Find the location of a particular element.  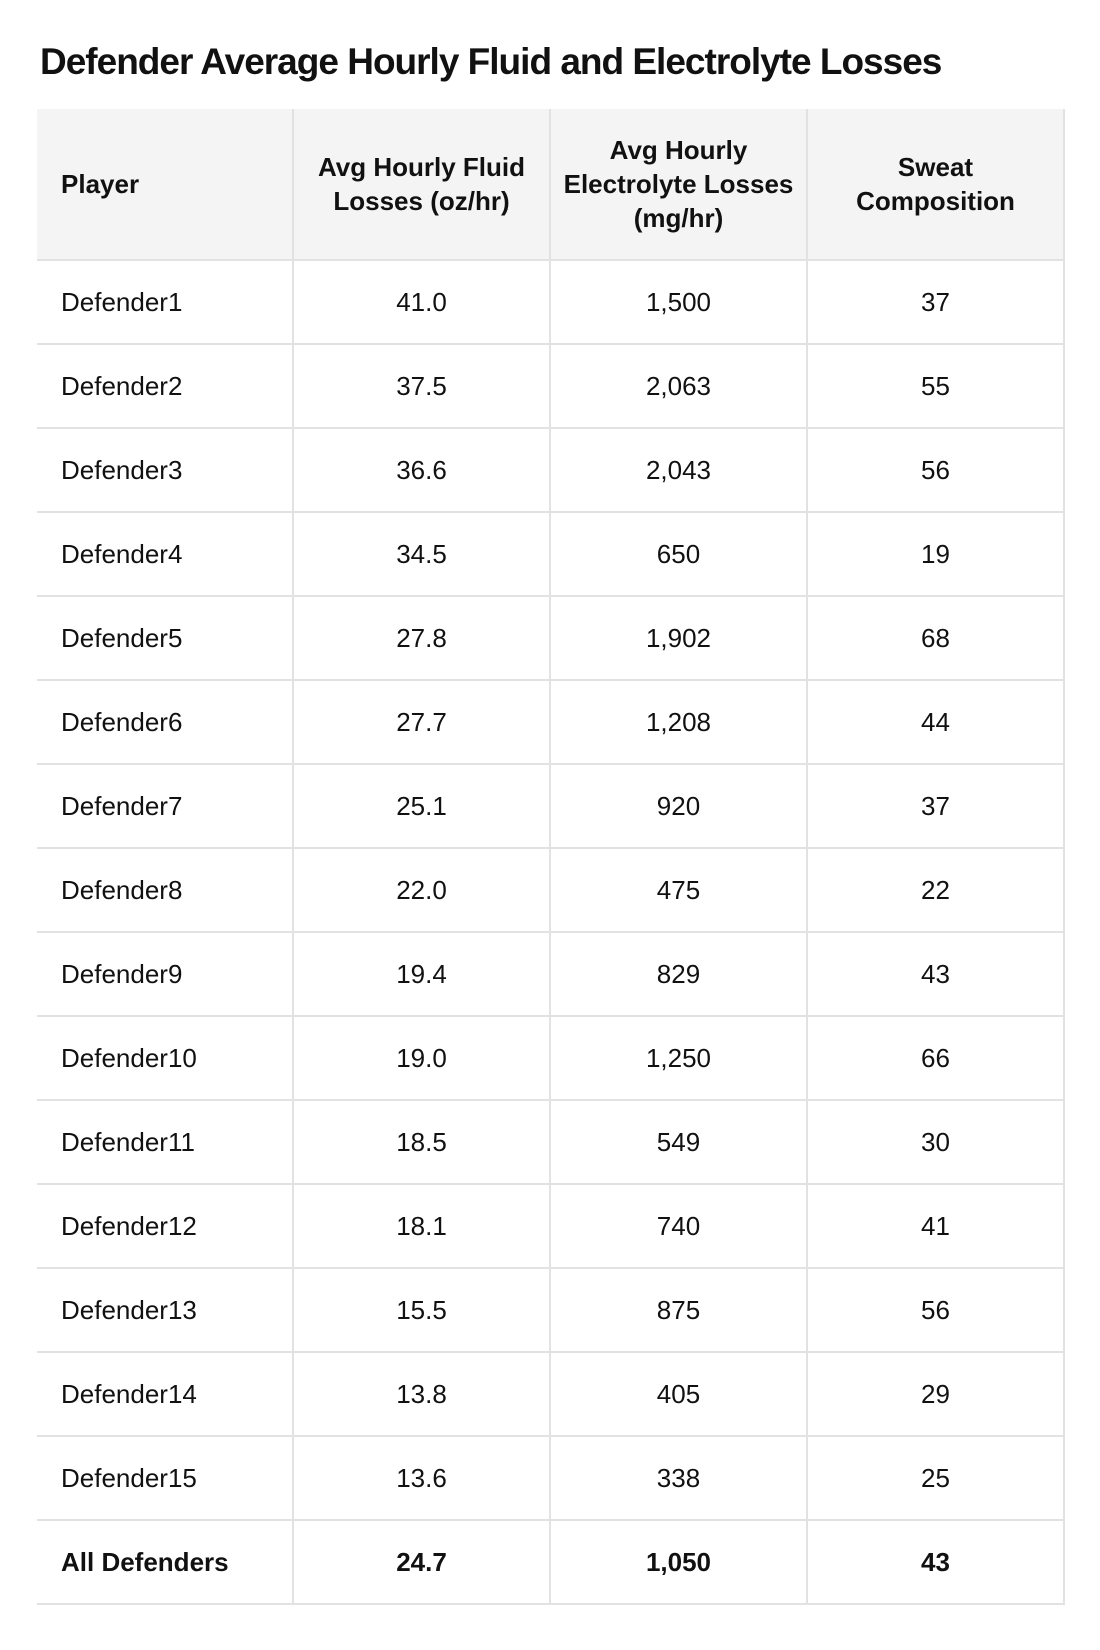

column-header-player: Player is located at coordinates (165, 185).